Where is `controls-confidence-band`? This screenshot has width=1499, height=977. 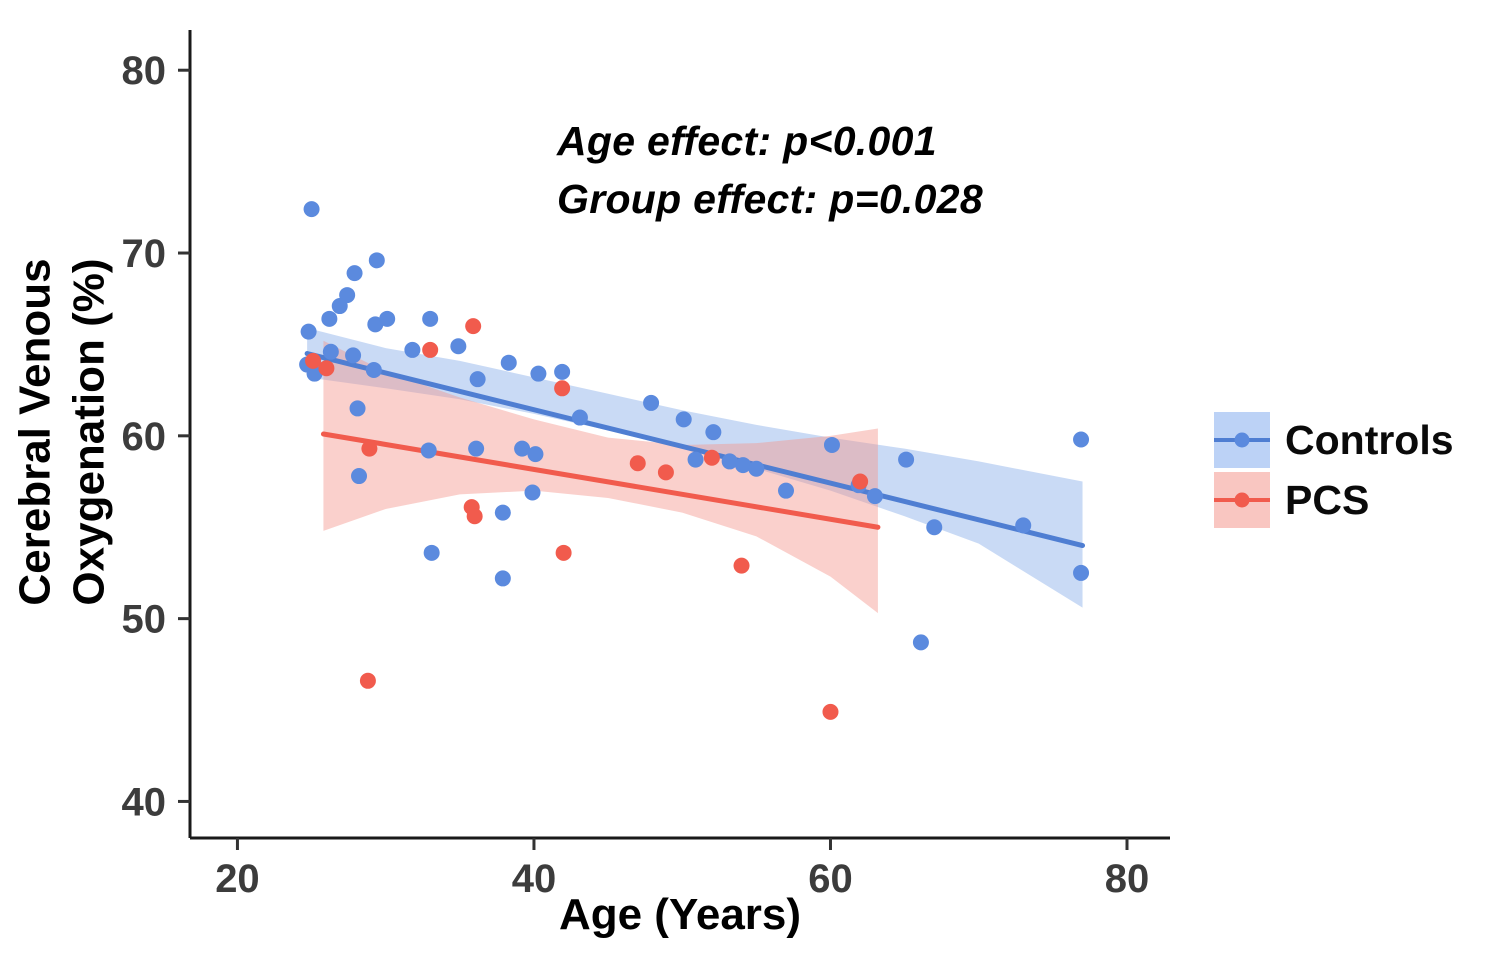 controls-confidence-band is located at coordinates (695, 467).